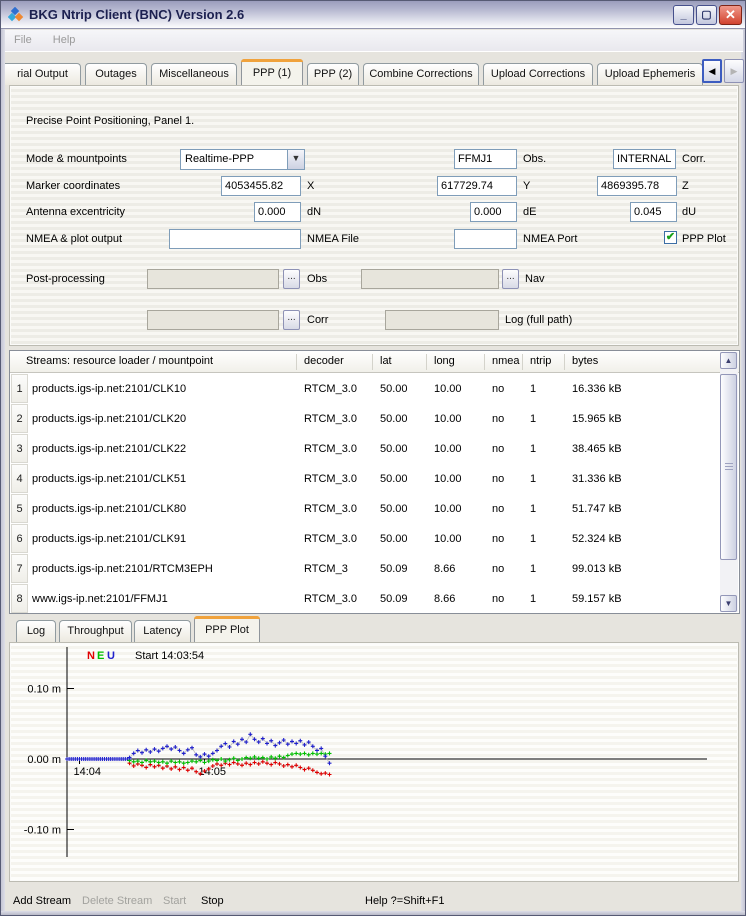  What do you see at coordinates (19, 388) in the screenshot?
I see `row-number: 1` at bounding box center [19, 388].